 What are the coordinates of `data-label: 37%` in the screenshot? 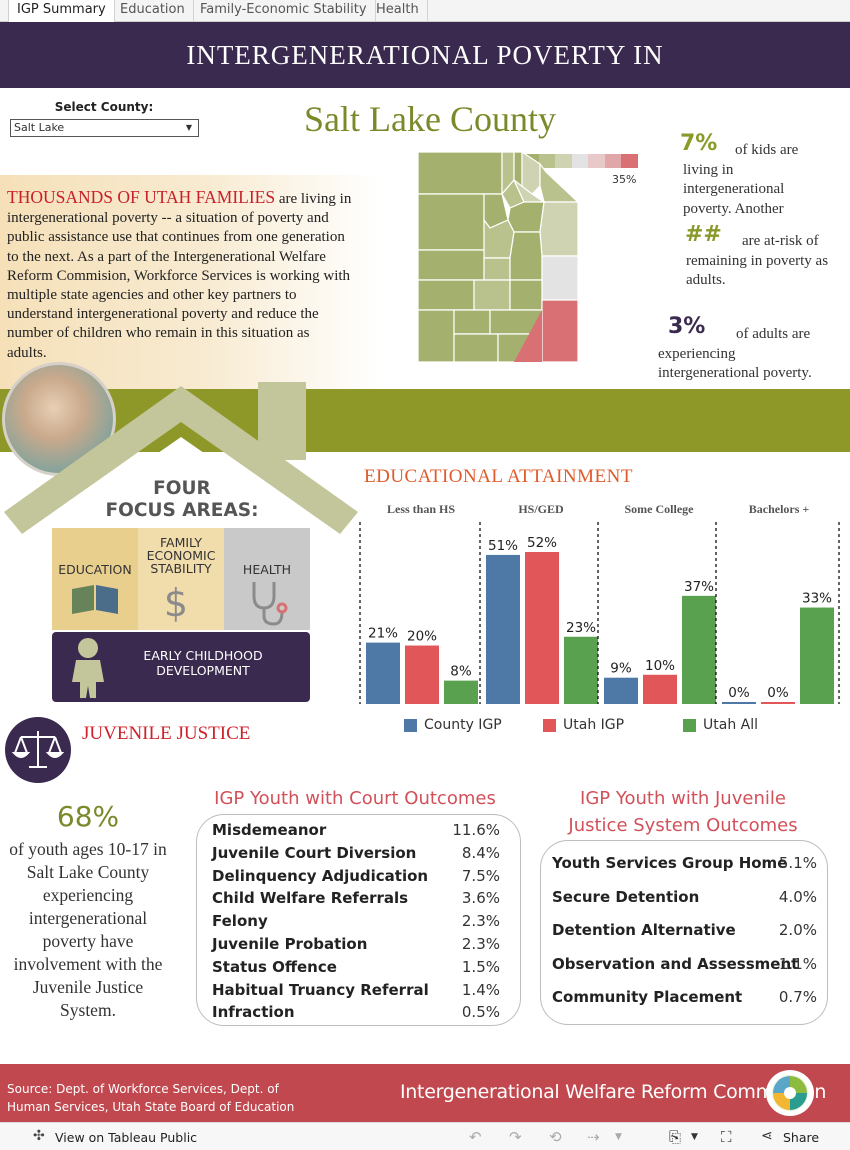 It's located at (699, 587).